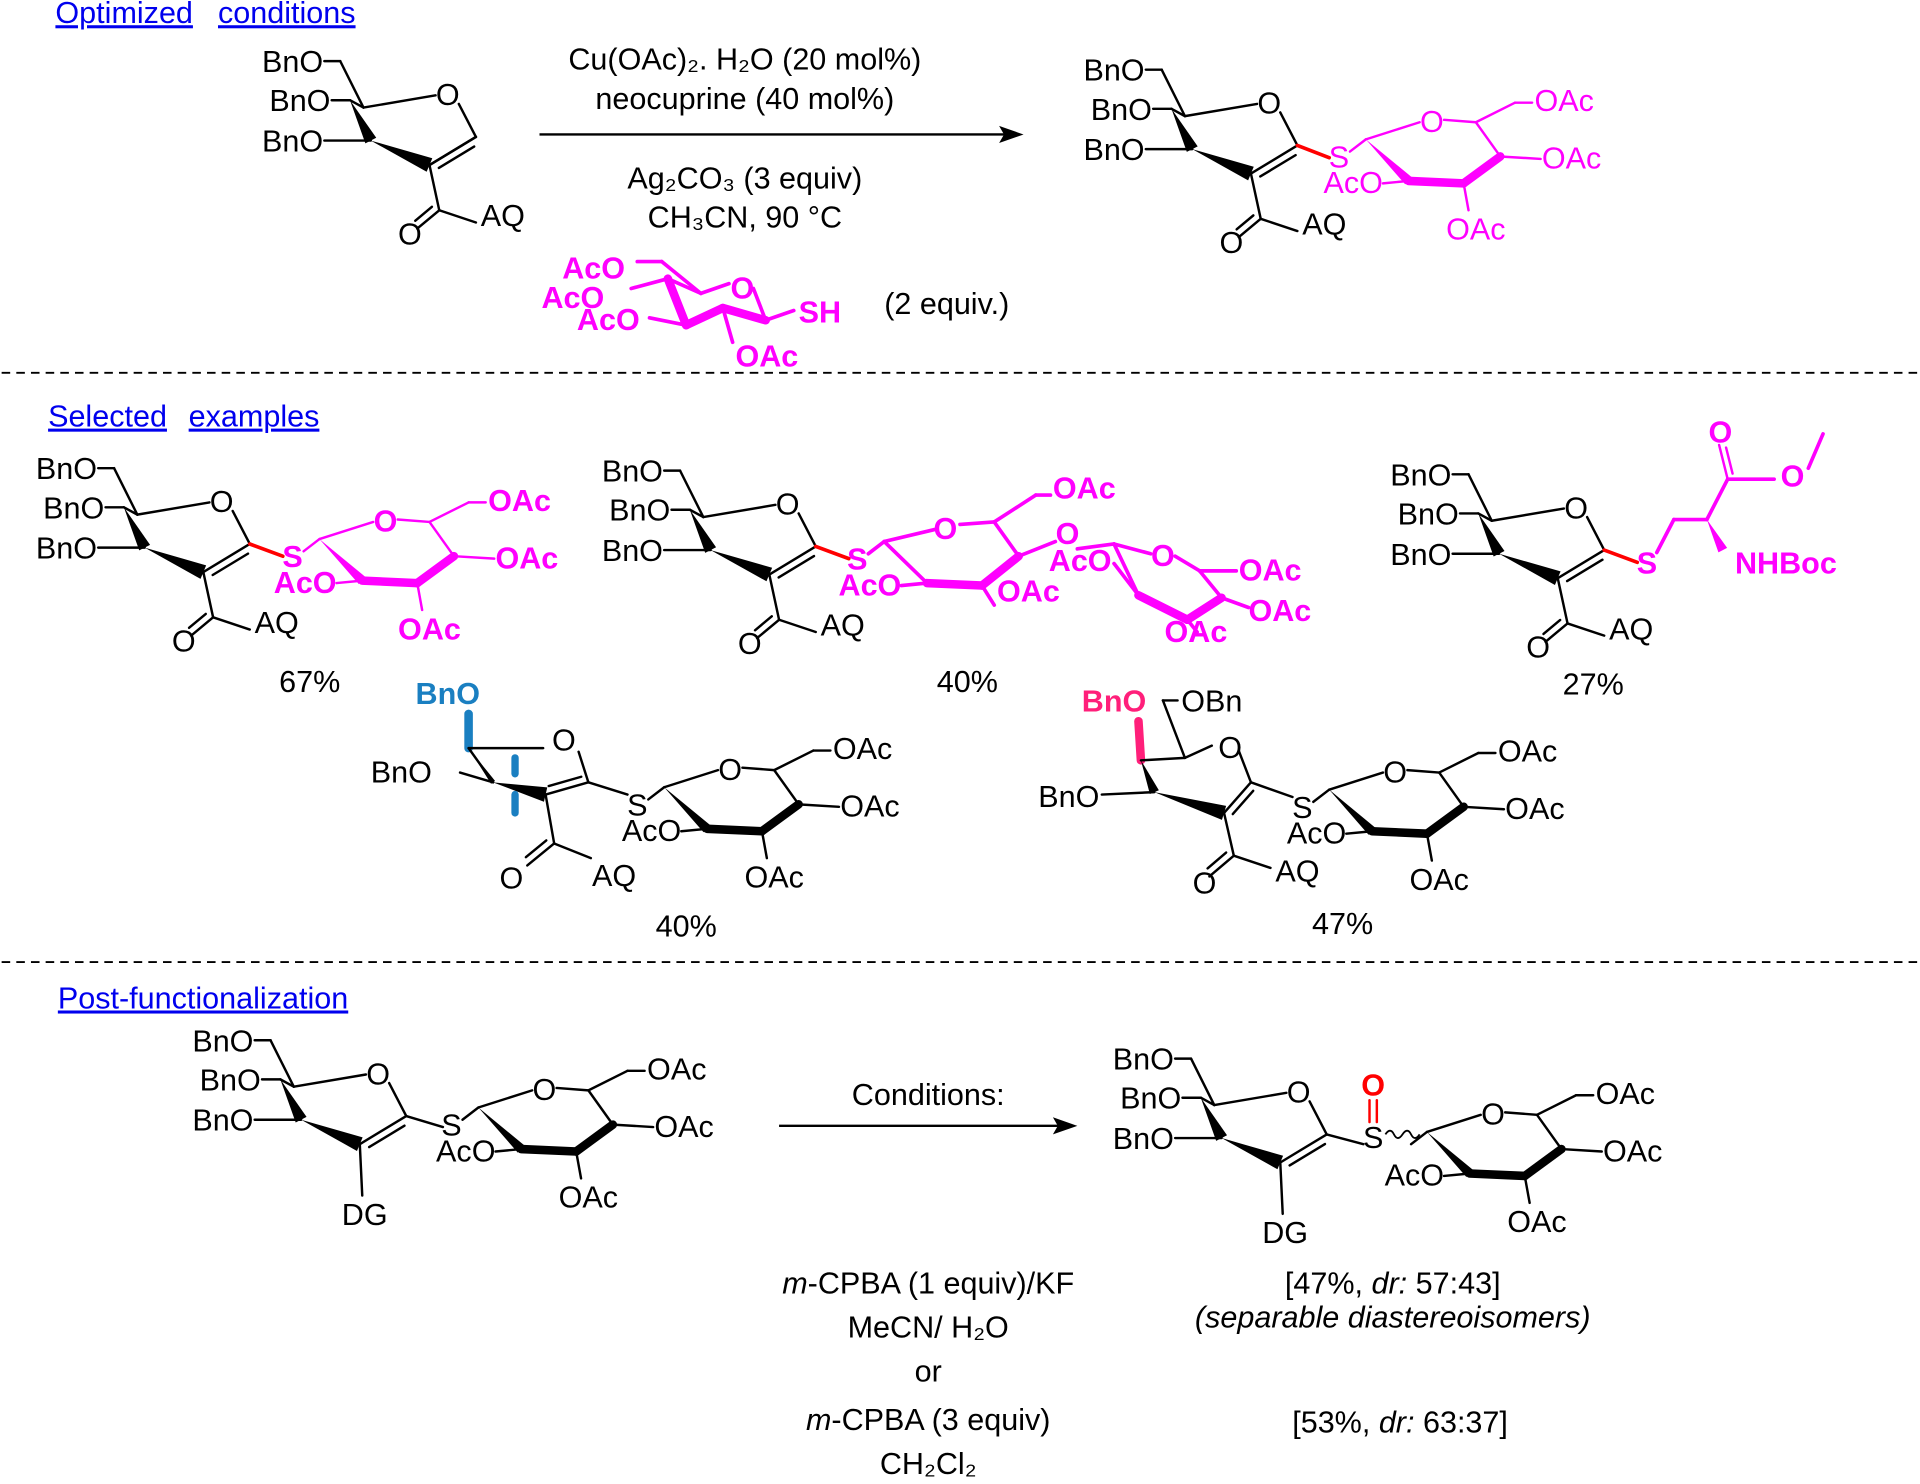 The height and width of the screenshot is (1484, 1920). Describe the element at coordinates (1453, 1283) in the screenshot. I see `result-1-post: 57:43]` at that location.